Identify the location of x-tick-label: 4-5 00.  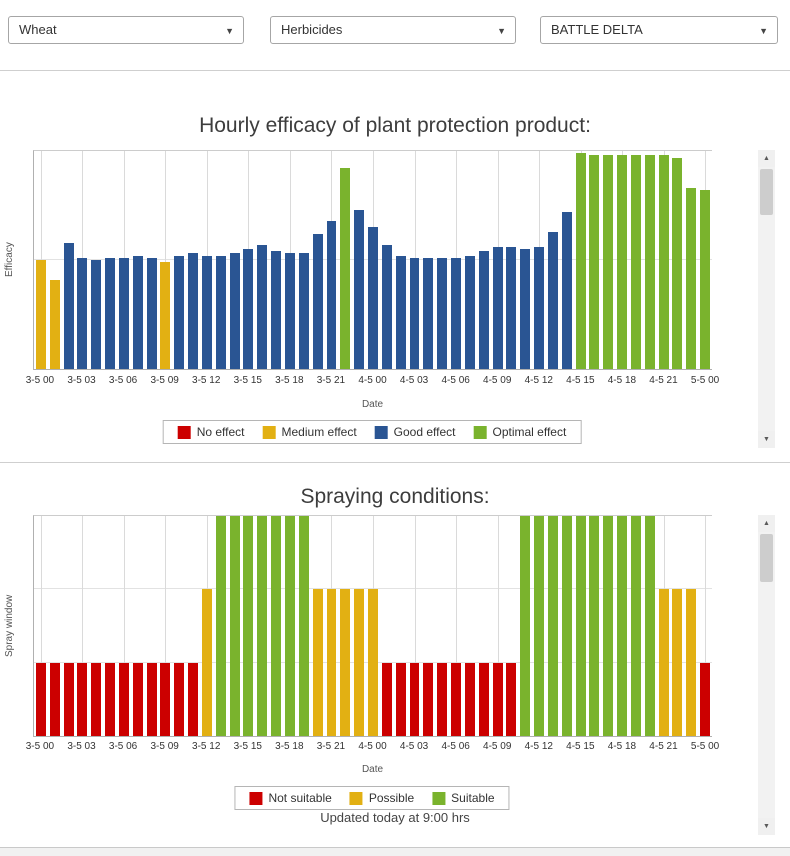
(372, 746).